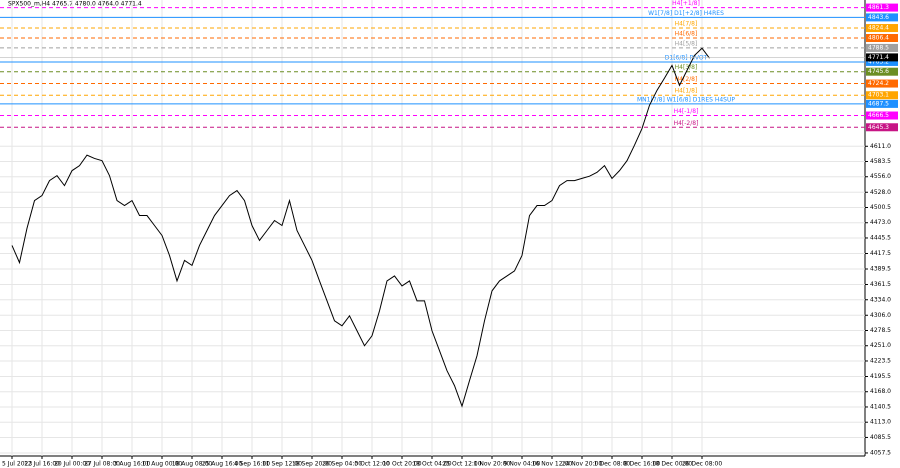 The width and height of the screenshot is (900, 468). I want to click on last-price-label: 4771.4, so click(878, 57).